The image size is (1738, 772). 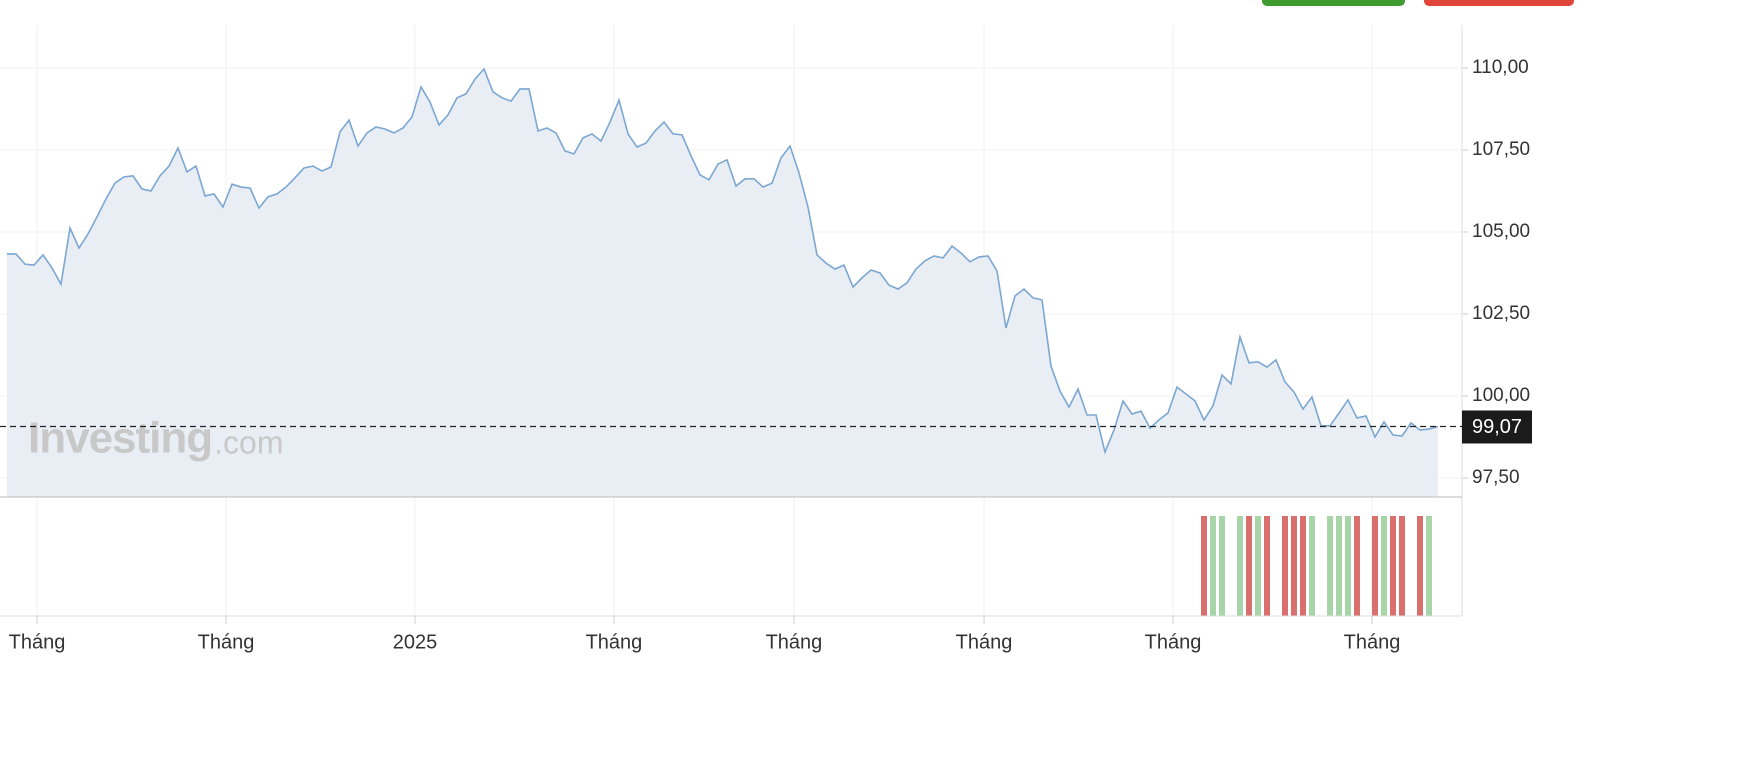 I want to click on x-tick-label: 2025, so click(x=415, y=642).